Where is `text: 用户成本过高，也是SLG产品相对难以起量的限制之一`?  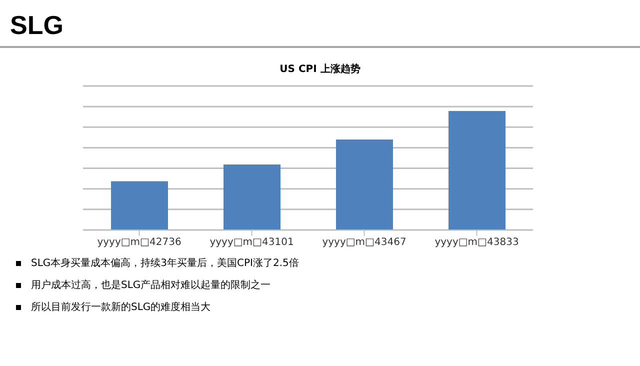
text: 用户成本过高，也是SLG产品相对难以起量的限制之一 is located at coordinates (151, 285).